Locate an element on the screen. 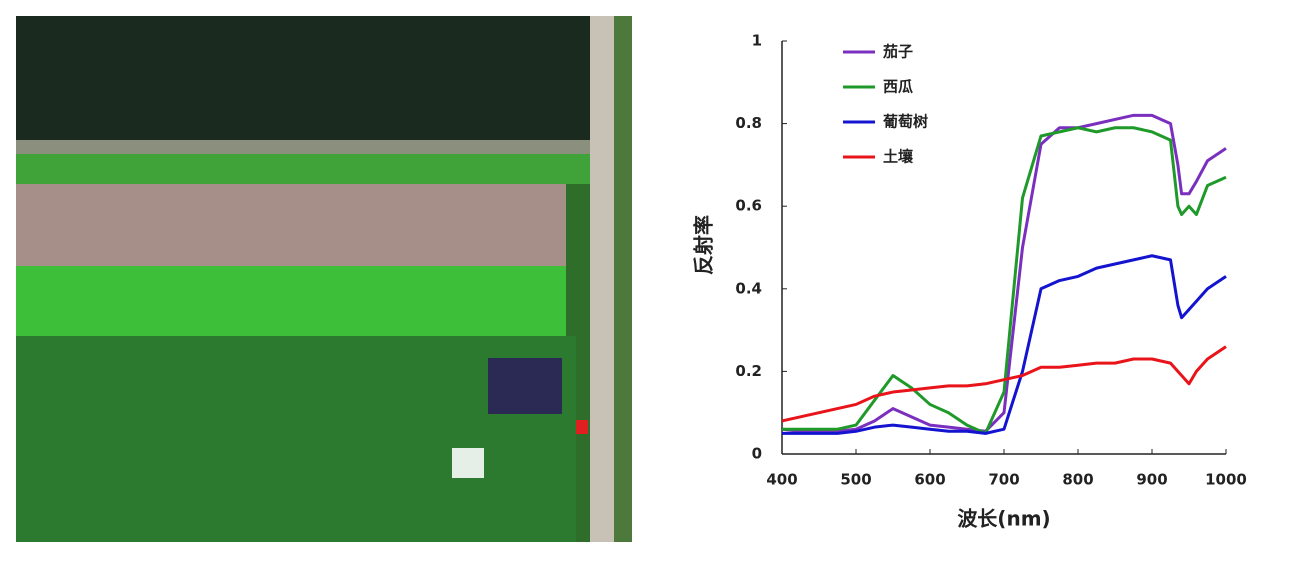 The width and height of the screenshot is (1306, 566). y-tick-label: 0.4 is located at coordinates (748, 288).